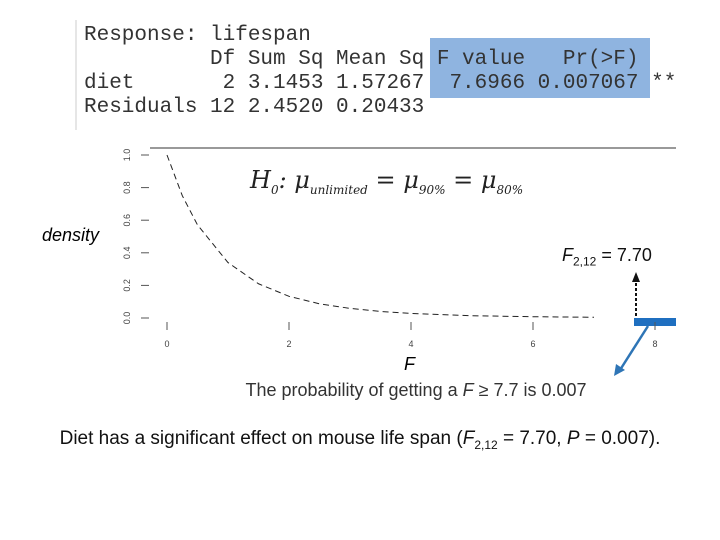 Image resolution: width=720 pixels, height=540 pixels. I want to click on x-tick-label: 4, so click(410, 344).